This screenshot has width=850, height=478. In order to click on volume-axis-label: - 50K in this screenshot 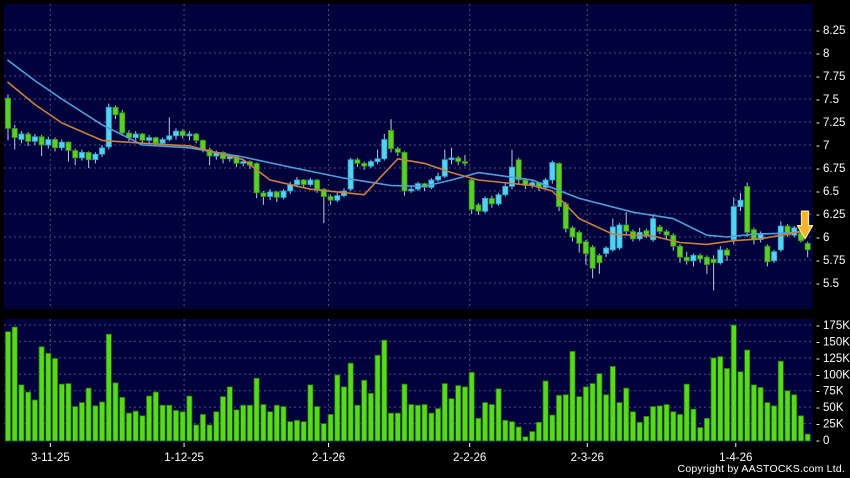, I will do `click(830, 408)`.